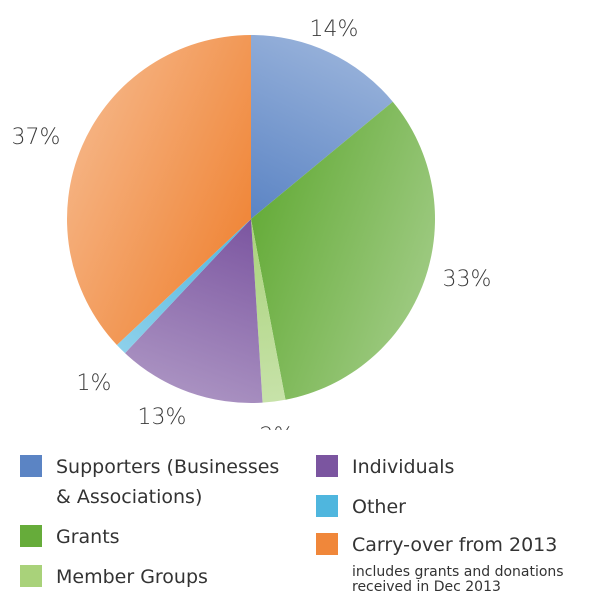 This screenshot has width=603, height=603. Describe the element at coordinates (327, 506) in the screenshot. I see `legend-swatch-other` at that location.